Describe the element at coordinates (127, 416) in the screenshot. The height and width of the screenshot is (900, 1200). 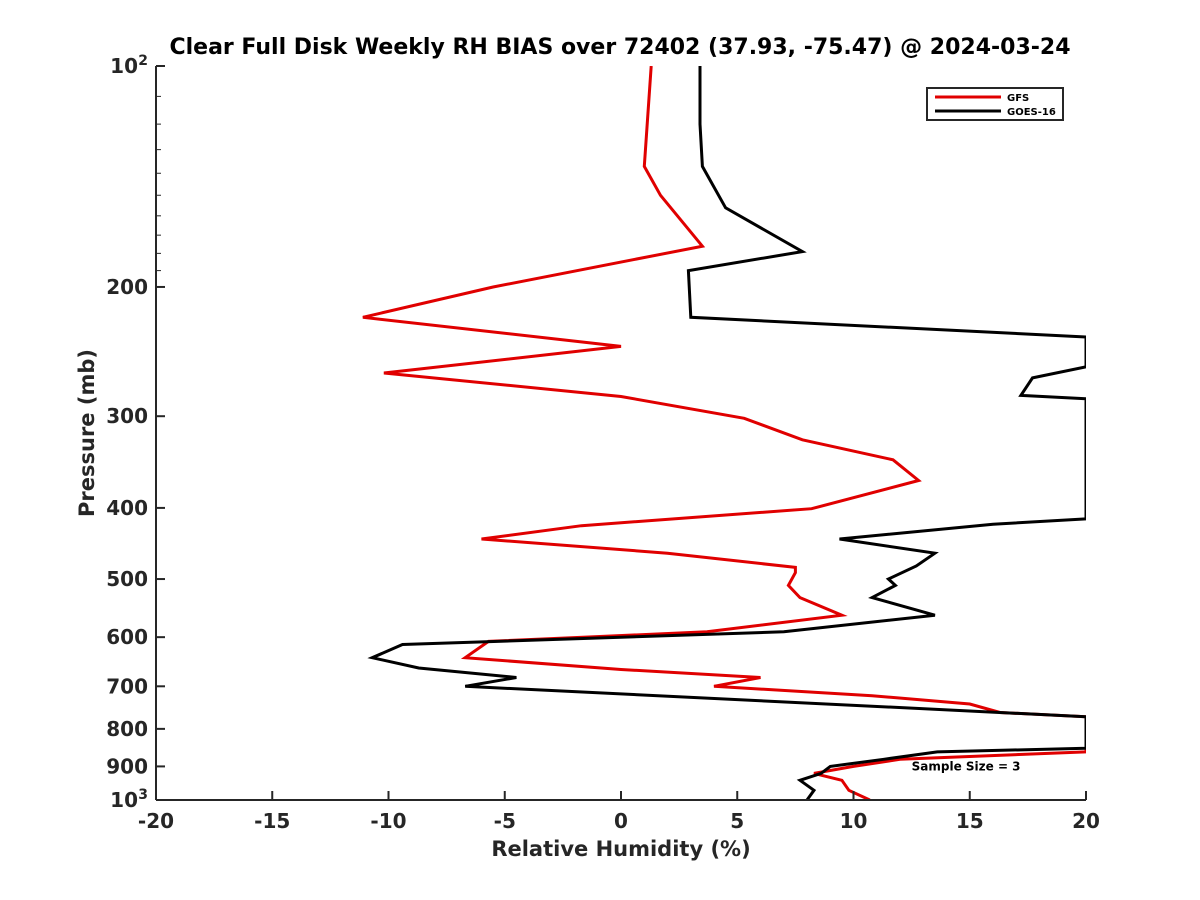
I see `y-tick-label: 300` at that location.